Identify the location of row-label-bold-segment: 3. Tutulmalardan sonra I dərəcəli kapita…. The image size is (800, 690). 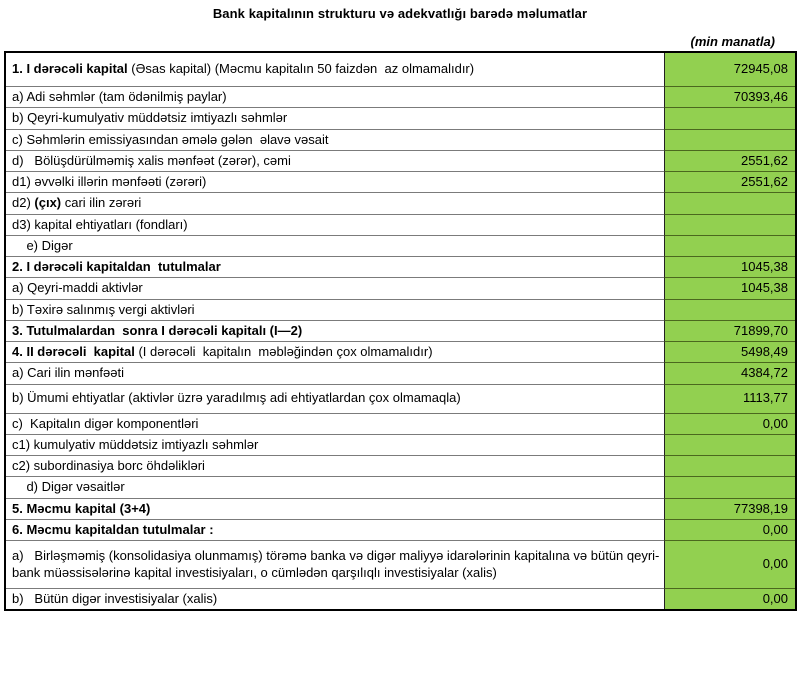
(157, 330).